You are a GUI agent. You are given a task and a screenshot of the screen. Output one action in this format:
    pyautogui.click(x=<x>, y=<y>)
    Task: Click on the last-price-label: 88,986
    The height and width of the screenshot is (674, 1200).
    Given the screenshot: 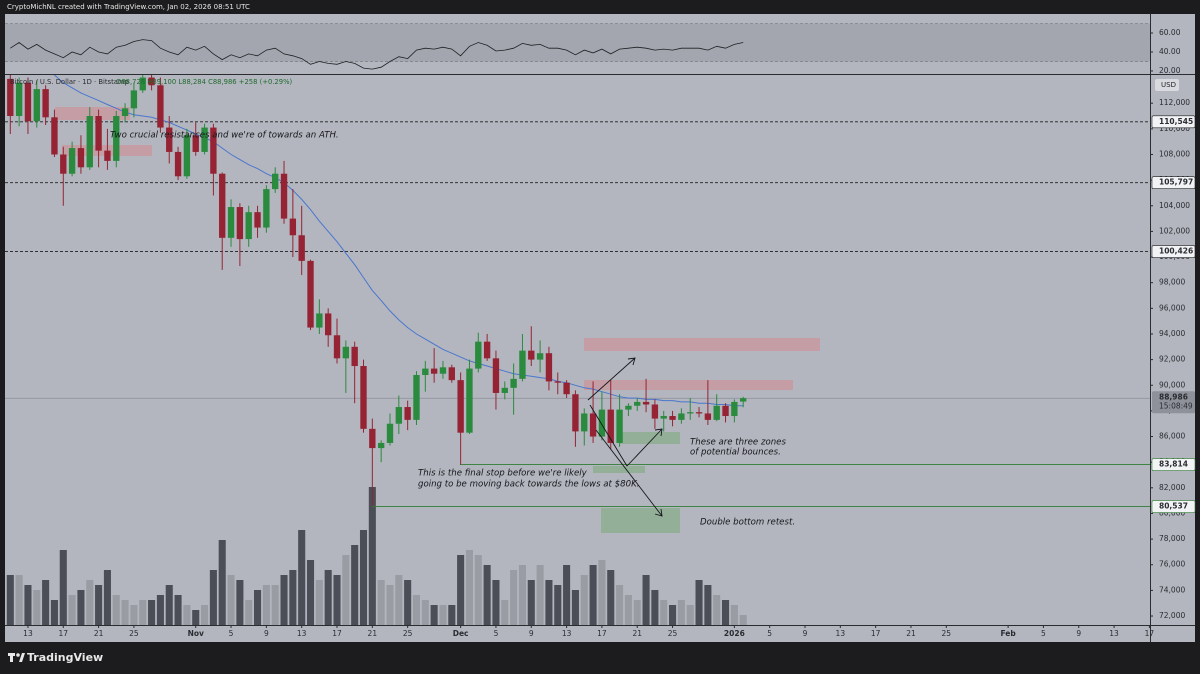 What is the action you would take?
    pyautogui.click(x=1173, y=396)
    